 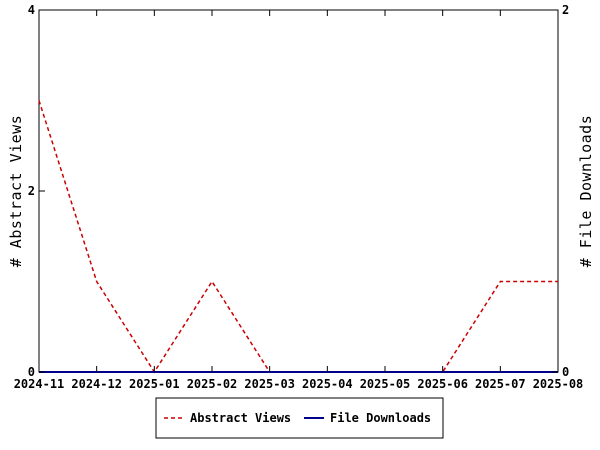 What do you see at coordinates (442, 384) in the screenshot?
I see `x-tick-label: 2025-06` at bounding box center [442, 384].